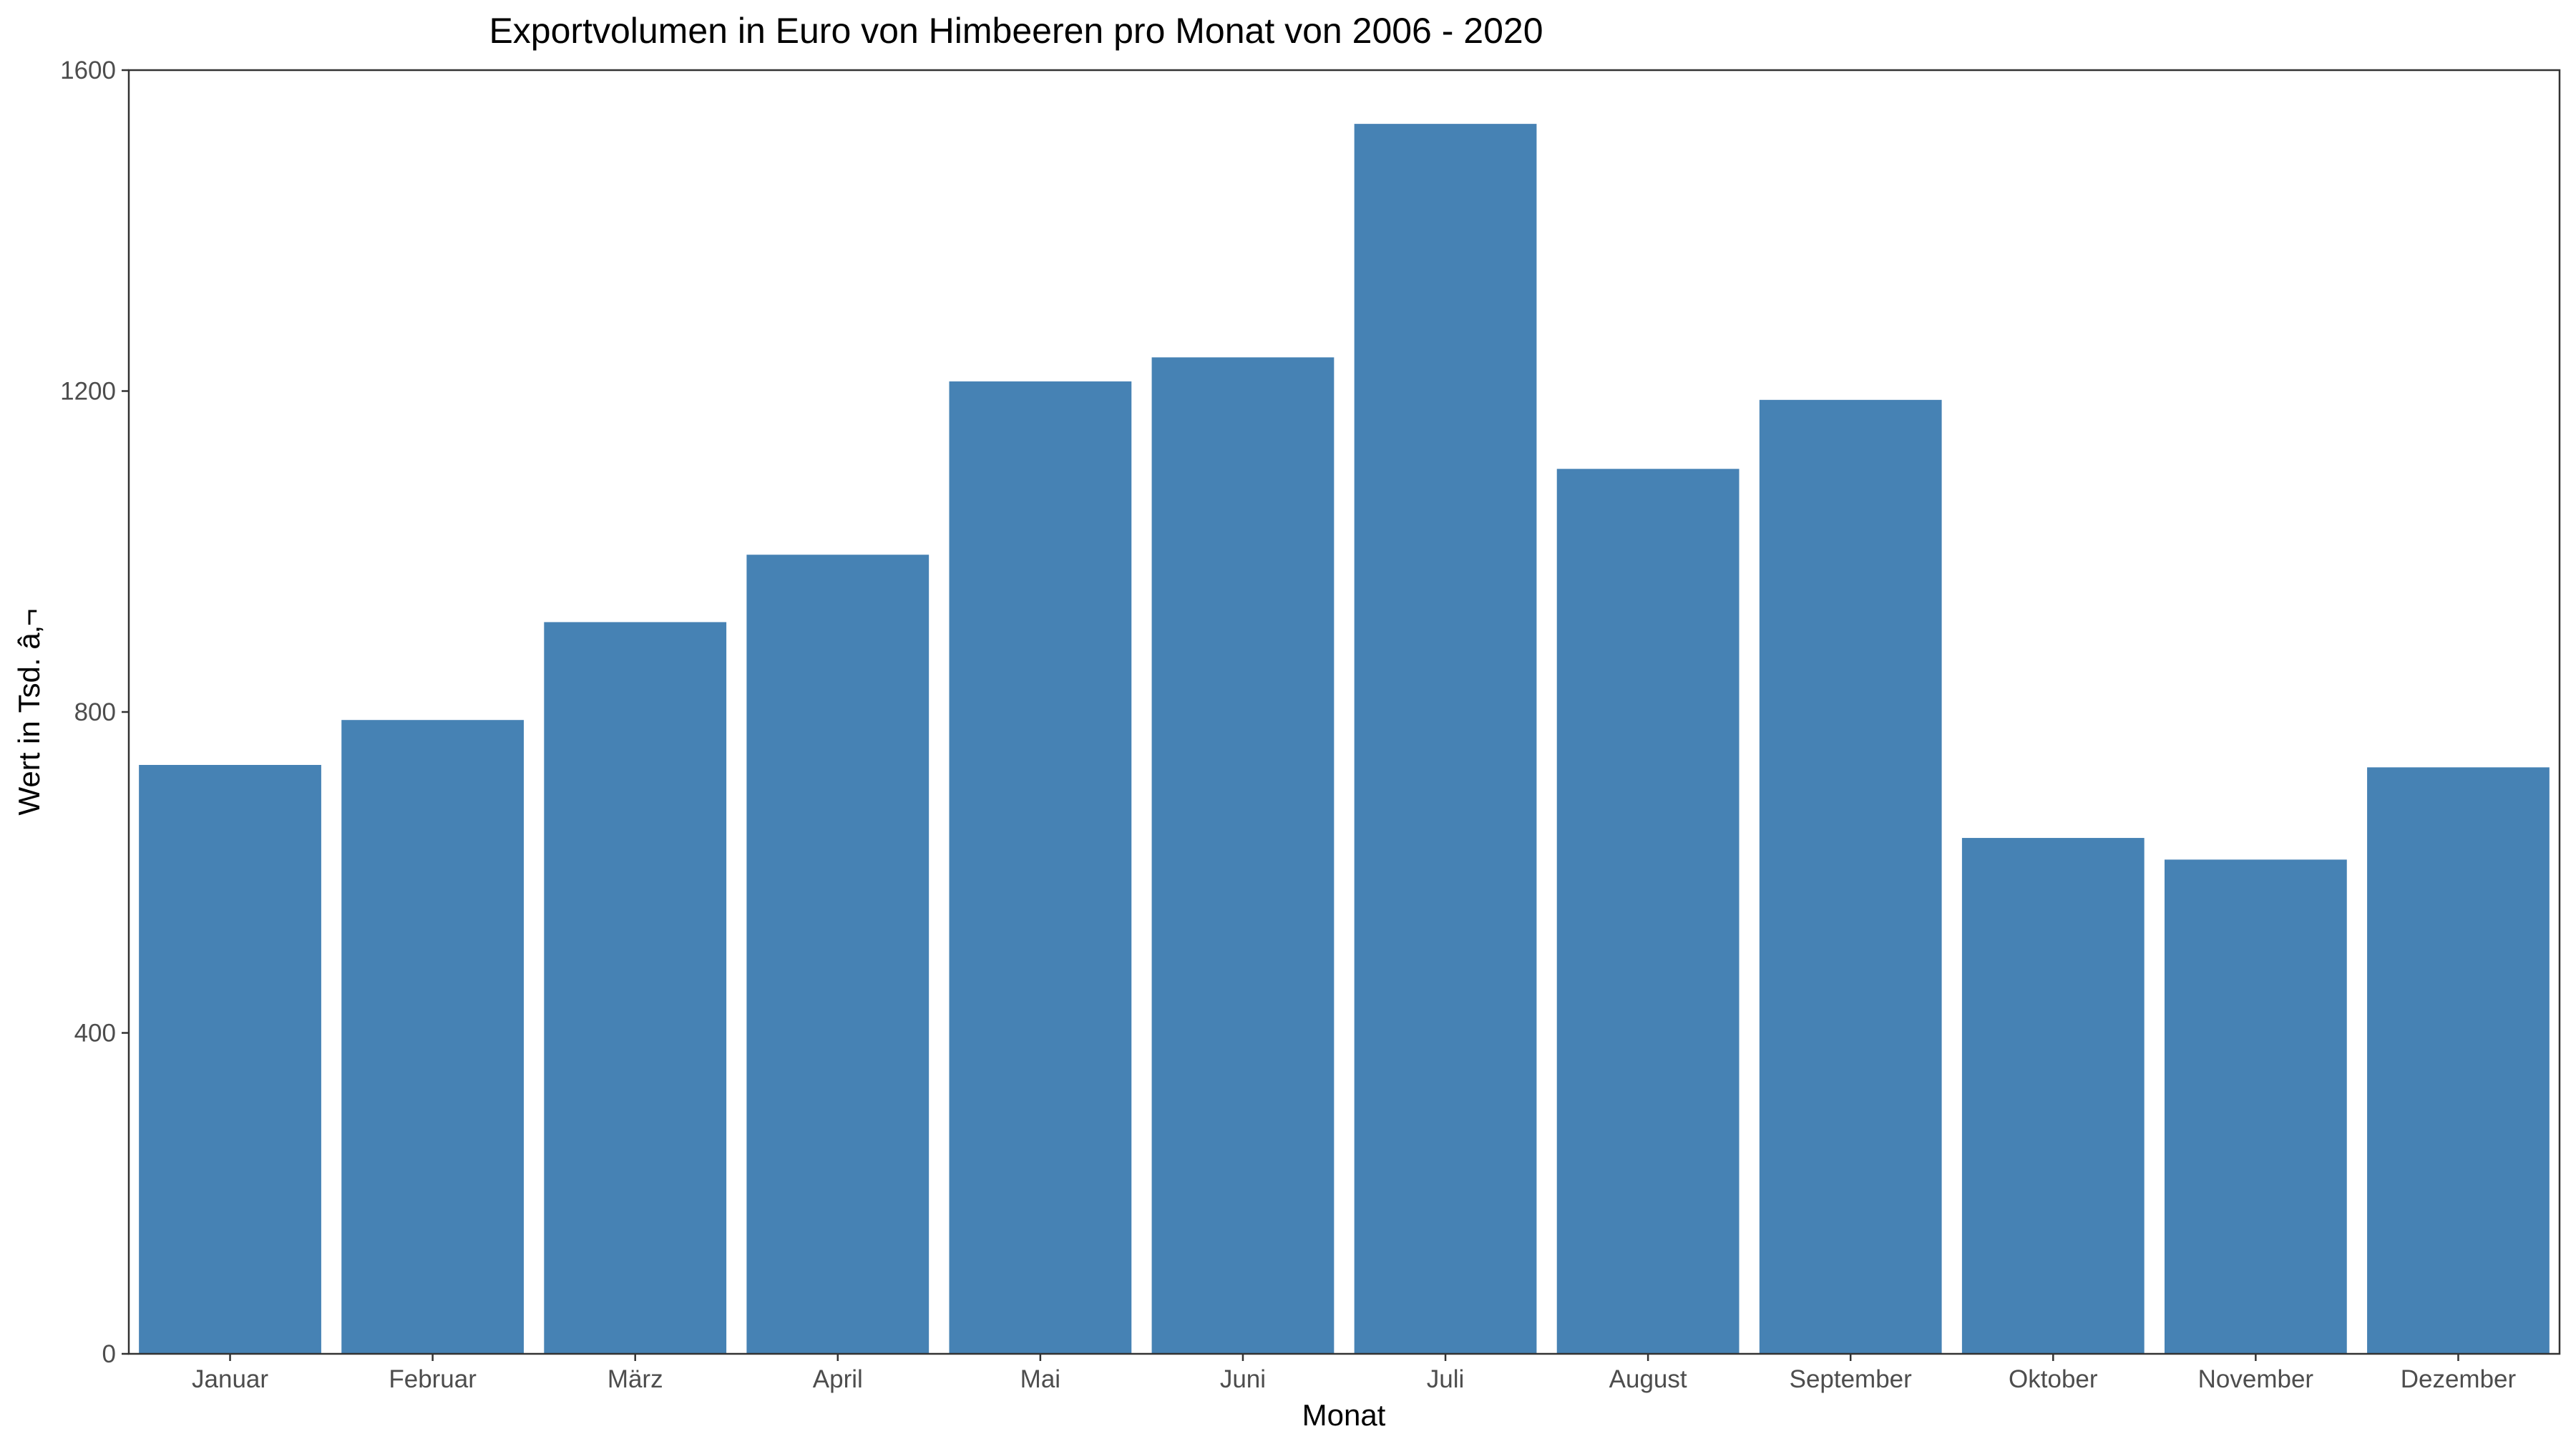 The image size is (2576, 1449). I want to click on bar-märz, so click(635, 988).